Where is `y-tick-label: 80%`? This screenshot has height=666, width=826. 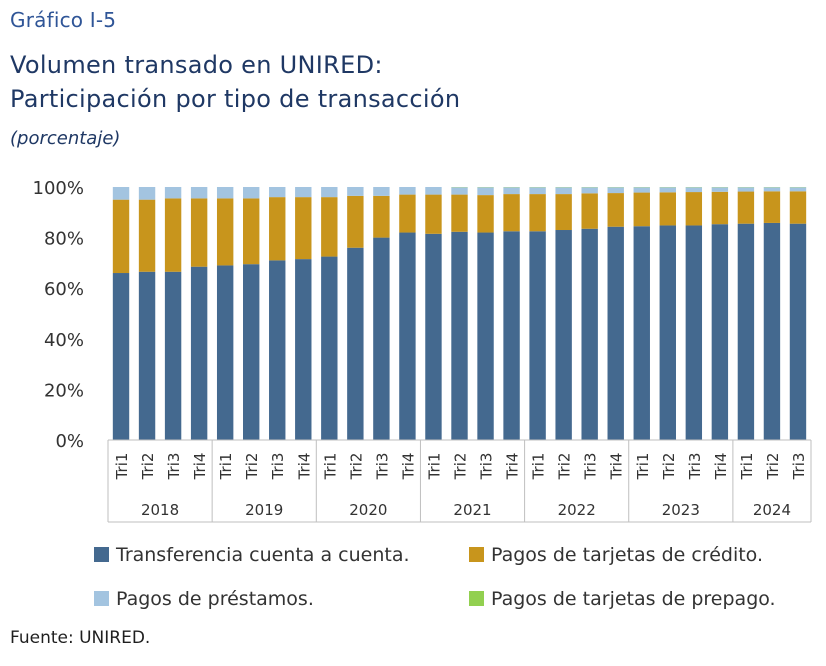 y-tick-label: 80% is located at coordinates (64, 239).